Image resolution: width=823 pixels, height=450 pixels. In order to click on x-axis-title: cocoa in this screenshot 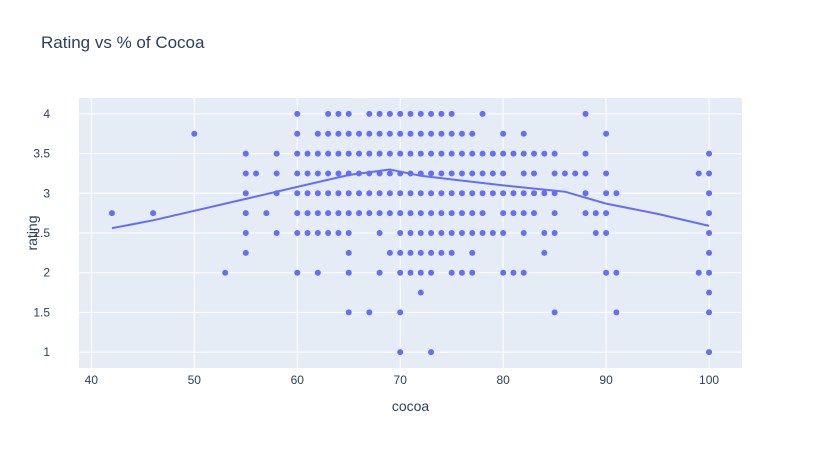, I will do `click(411, 406)`.